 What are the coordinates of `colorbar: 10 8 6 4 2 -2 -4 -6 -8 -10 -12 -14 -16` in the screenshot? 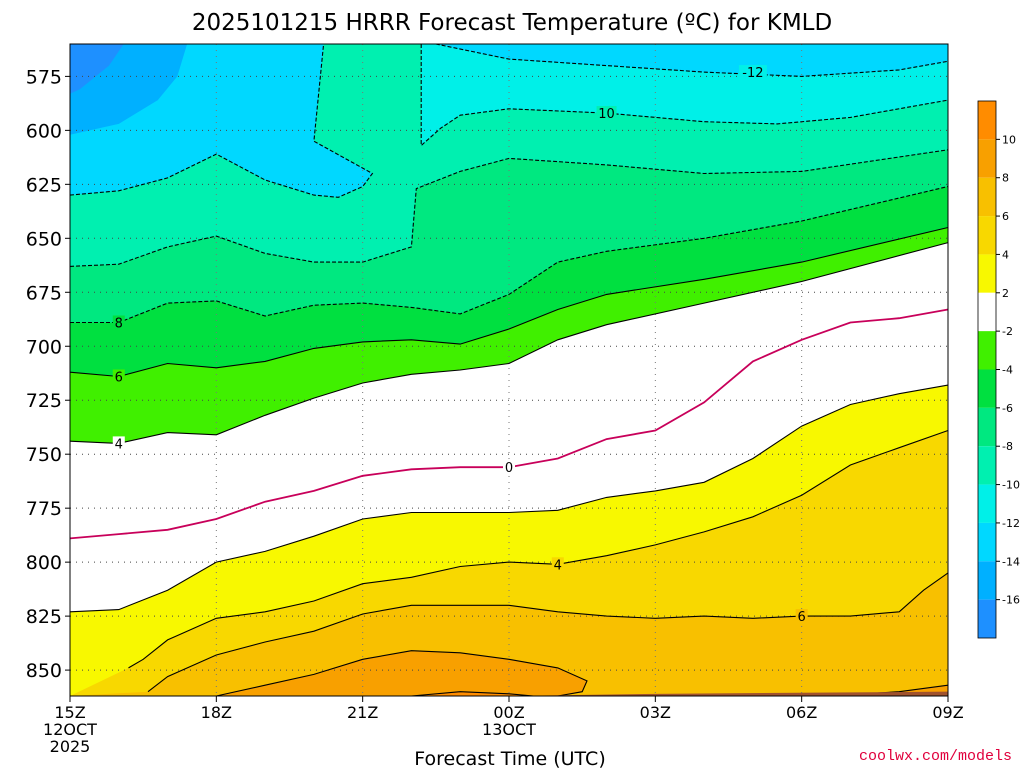 It's located at (998, 369).